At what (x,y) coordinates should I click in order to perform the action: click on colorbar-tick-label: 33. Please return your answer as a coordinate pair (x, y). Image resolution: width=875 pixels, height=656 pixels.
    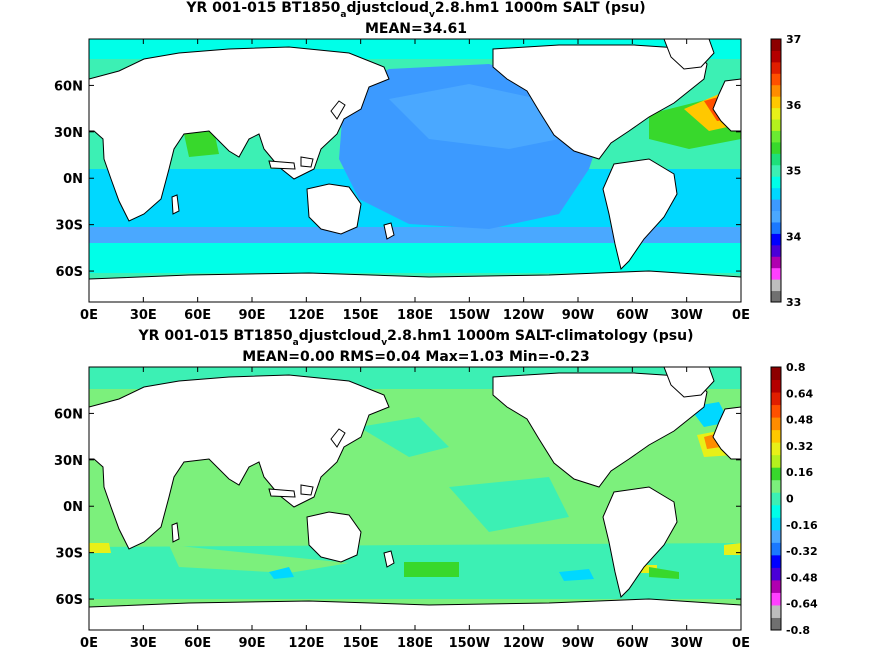
    Looking at the image, I should click on (793, 302).